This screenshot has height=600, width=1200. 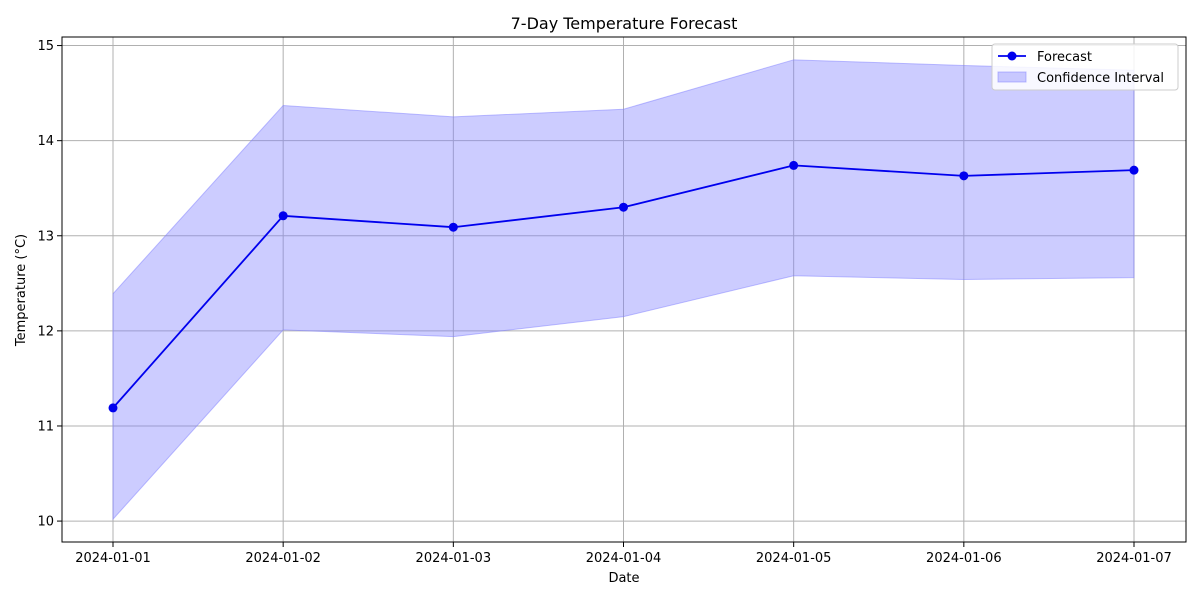 What do you see at coordinates (45, 46) in the screenshot?
I see `y-tick-label: 15` at bounding box center [45, 46].